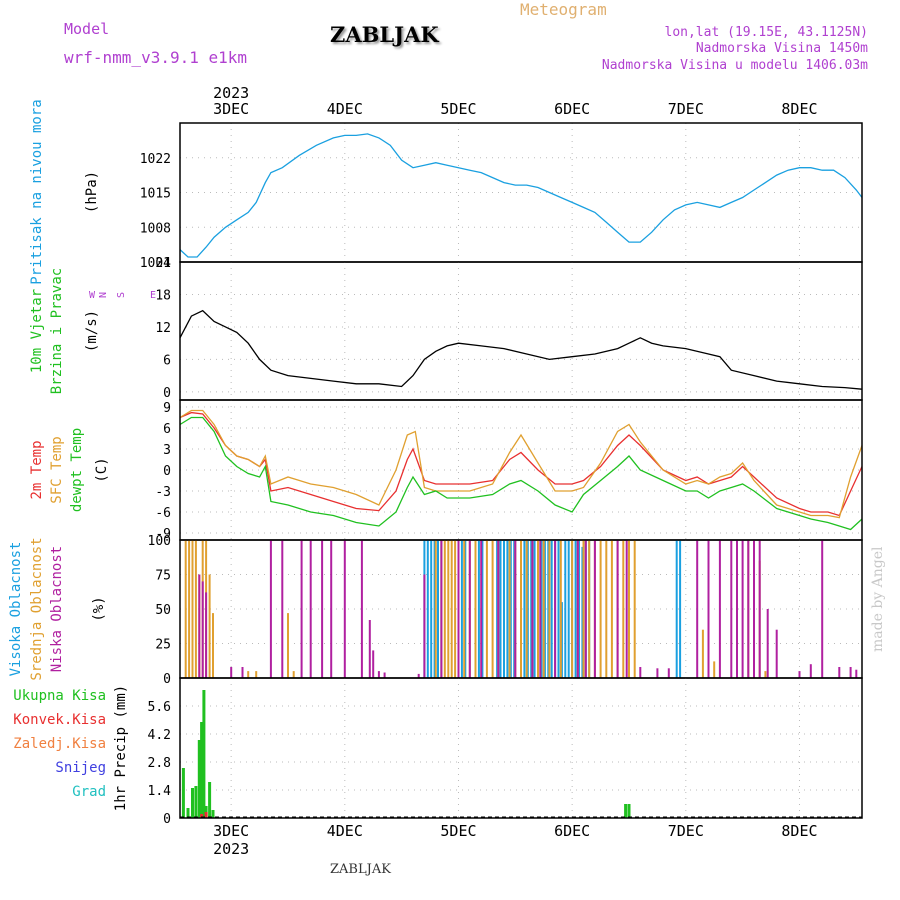  I want to click on precip-ytick-label: 1.4, so click(160, 791).